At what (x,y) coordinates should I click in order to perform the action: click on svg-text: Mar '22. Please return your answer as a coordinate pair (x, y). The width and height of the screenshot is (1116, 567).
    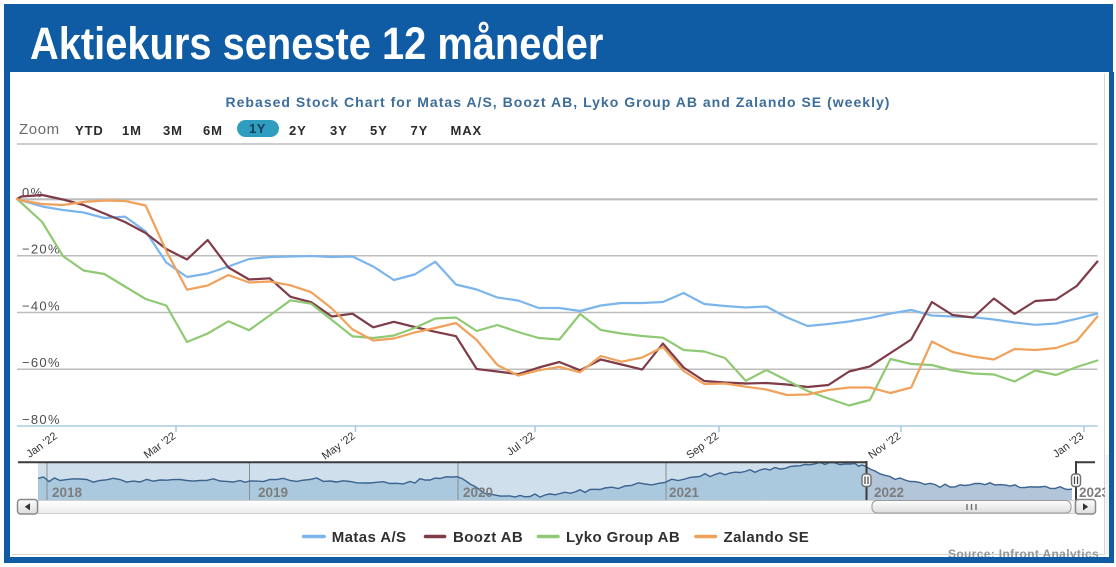
    Looking at the image, I should click on (160, 445).